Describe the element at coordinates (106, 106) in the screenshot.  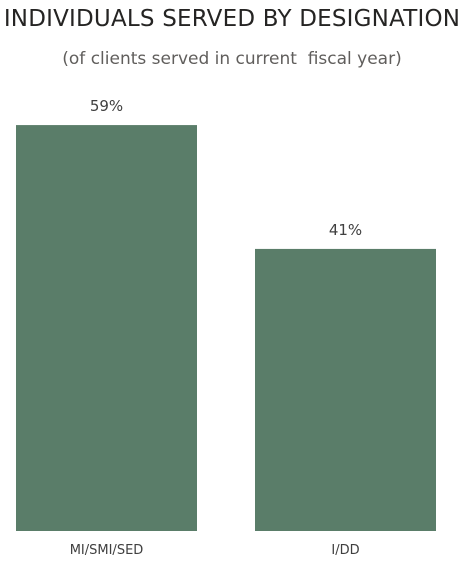
I see `data-label-mi-smi-sed: 59%` at that location.